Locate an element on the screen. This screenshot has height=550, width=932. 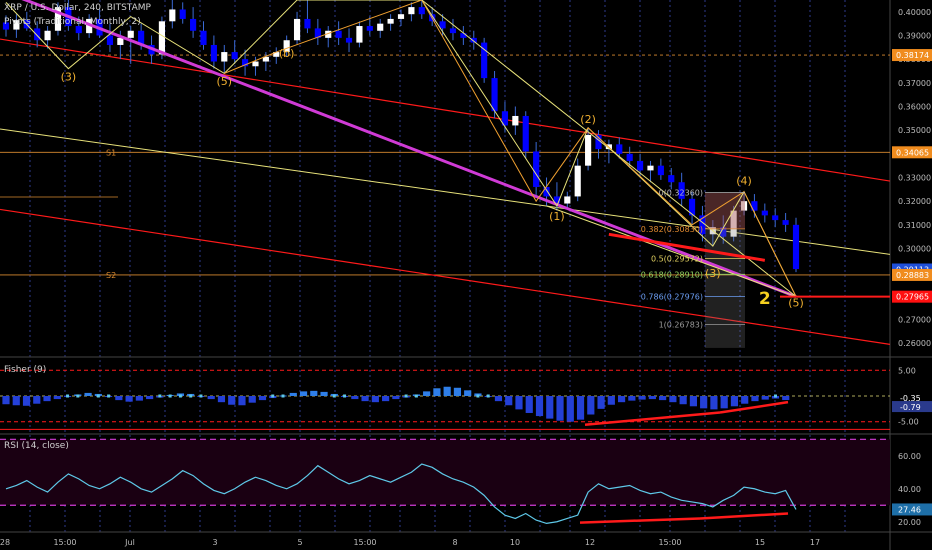
time-tick: 17 is located at coordinates (815, 542).